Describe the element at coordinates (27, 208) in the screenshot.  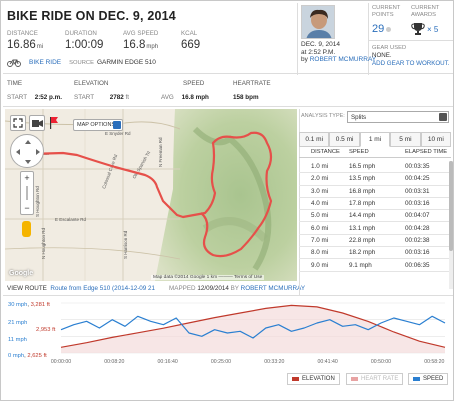
I see `zoom-out-icon: −` at that location.